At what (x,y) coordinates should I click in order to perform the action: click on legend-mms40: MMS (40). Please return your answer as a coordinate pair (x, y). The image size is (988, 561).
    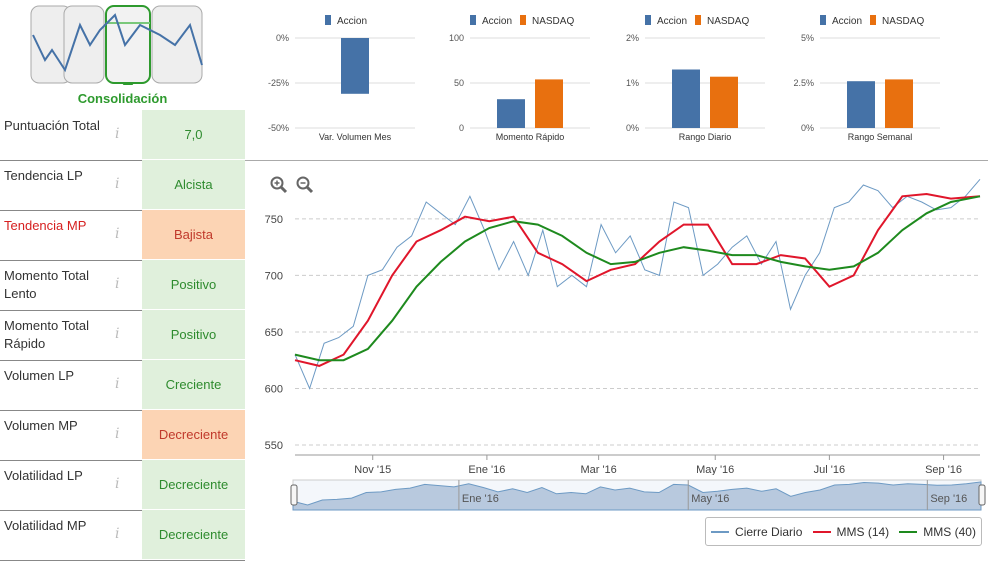
    Looking at the image, I should click on (937, 532).